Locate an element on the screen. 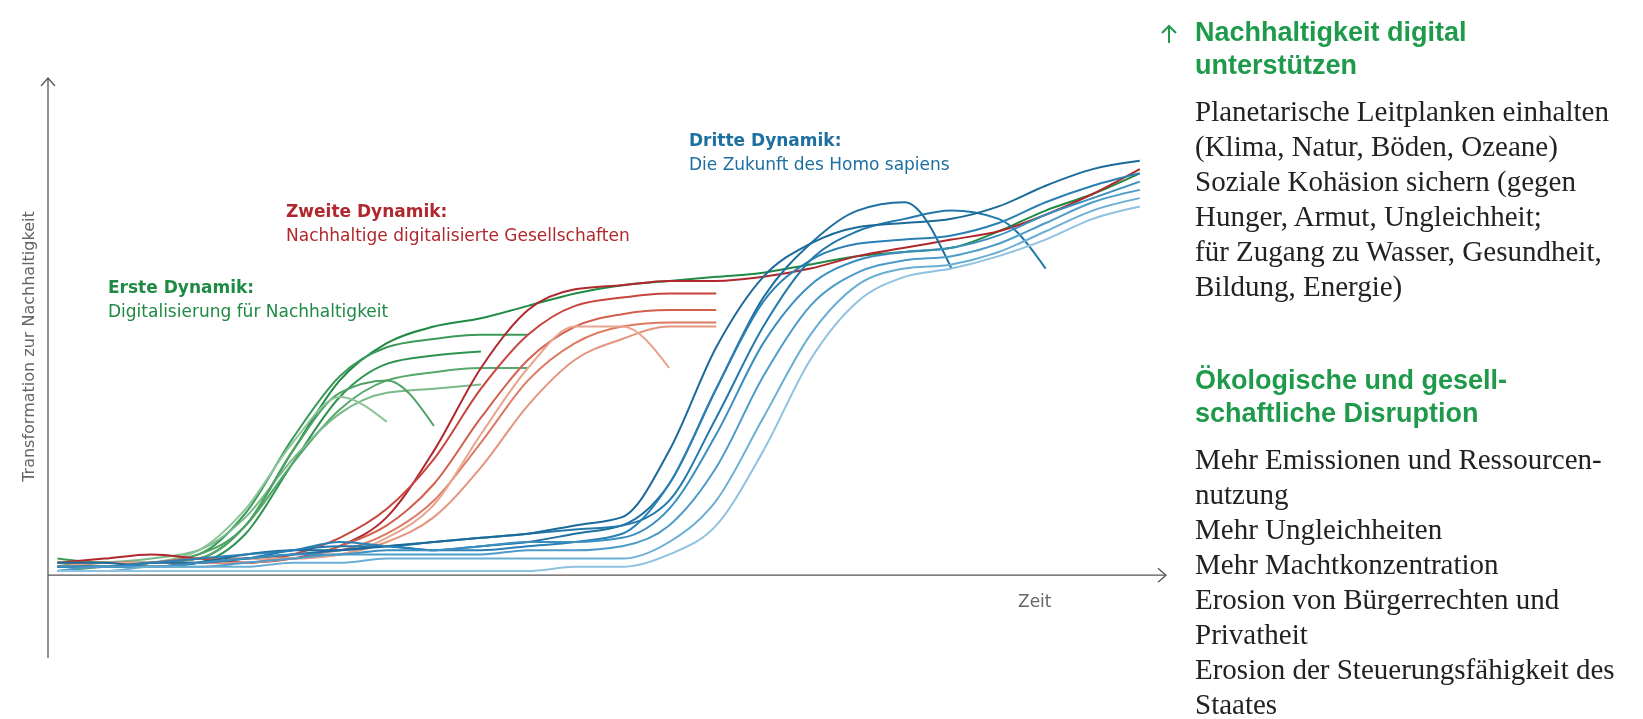 Image resolution: width=1643 pixels, height=719 pixels. text: Mehr Ungleichheiten is located at coordinates (1319, 529).